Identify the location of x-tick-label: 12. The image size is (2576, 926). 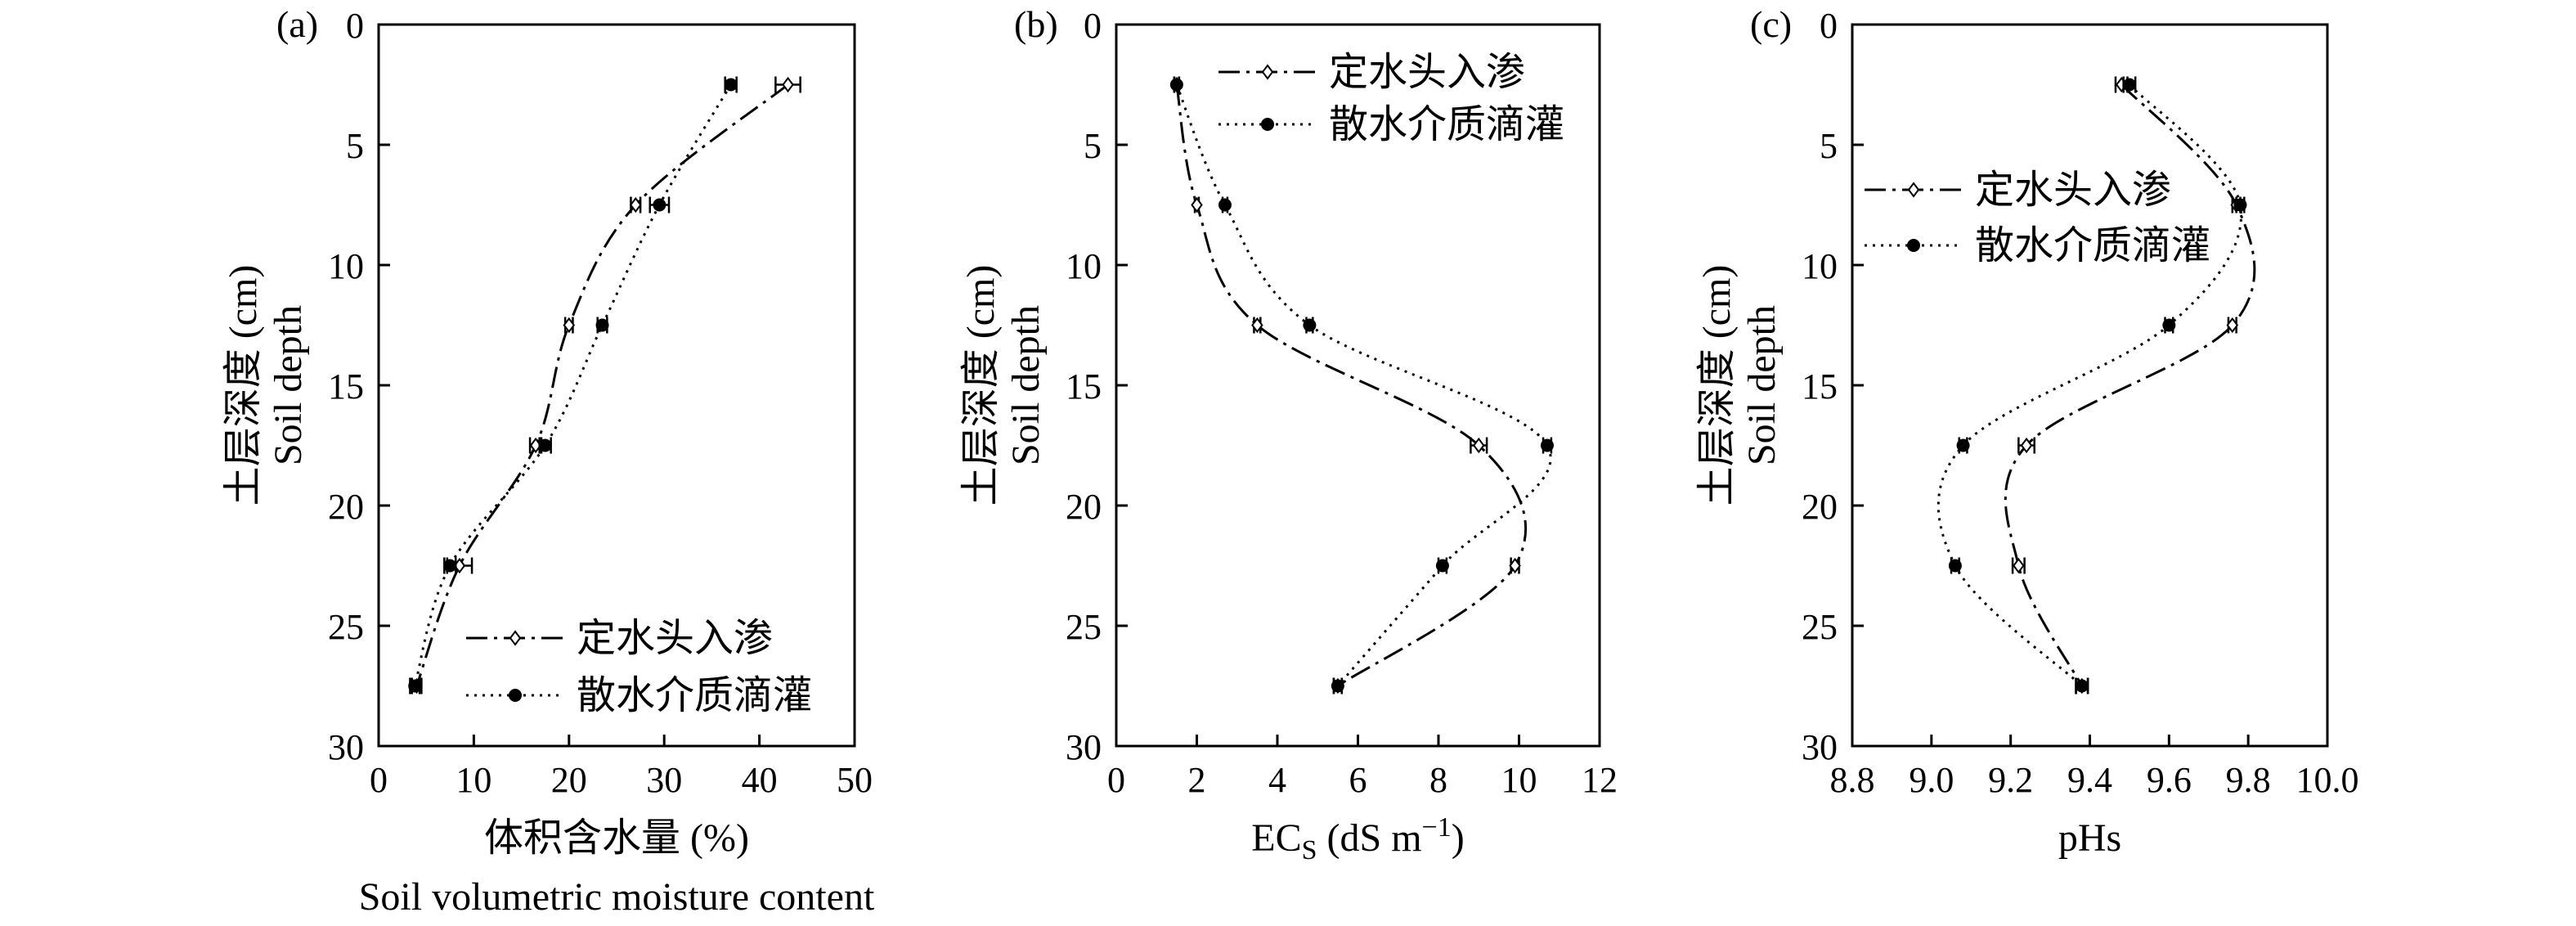
(1600, 780).